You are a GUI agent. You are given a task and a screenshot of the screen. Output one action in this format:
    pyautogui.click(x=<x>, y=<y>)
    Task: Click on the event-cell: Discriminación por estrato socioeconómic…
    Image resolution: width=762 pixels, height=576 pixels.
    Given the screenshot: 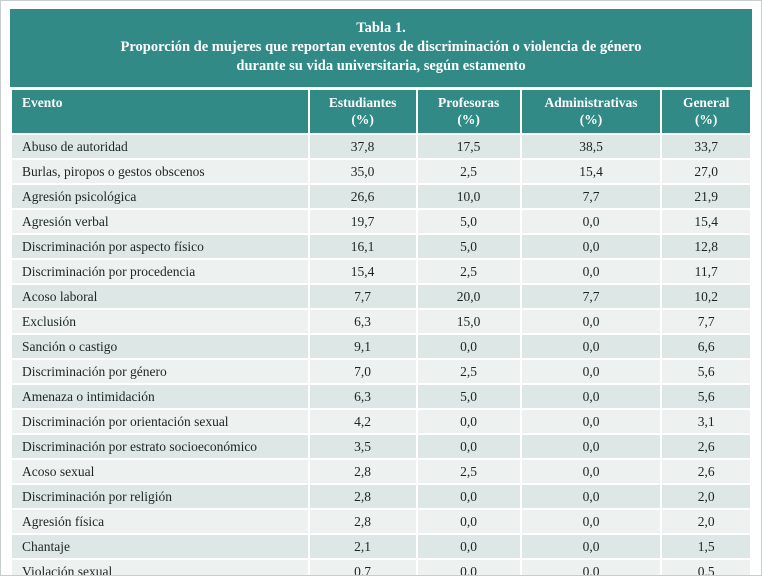 What is the action you would take?
    pyautogui.click(x=160, y=446)
    